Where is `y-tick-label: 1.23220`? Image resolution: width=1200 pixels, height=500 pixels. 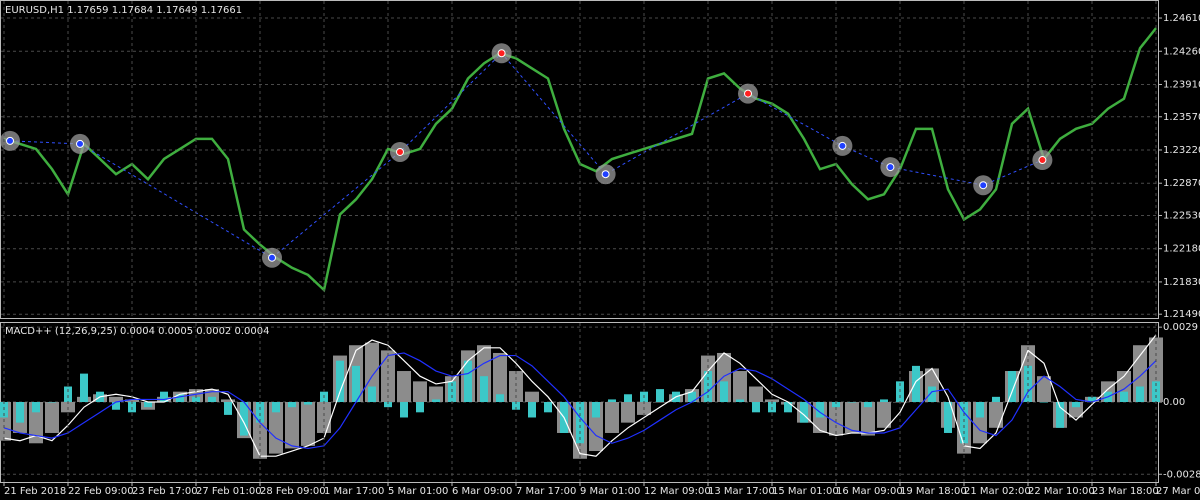
y-tick-label: 1.23220 is located at coordinates (1181, 150).